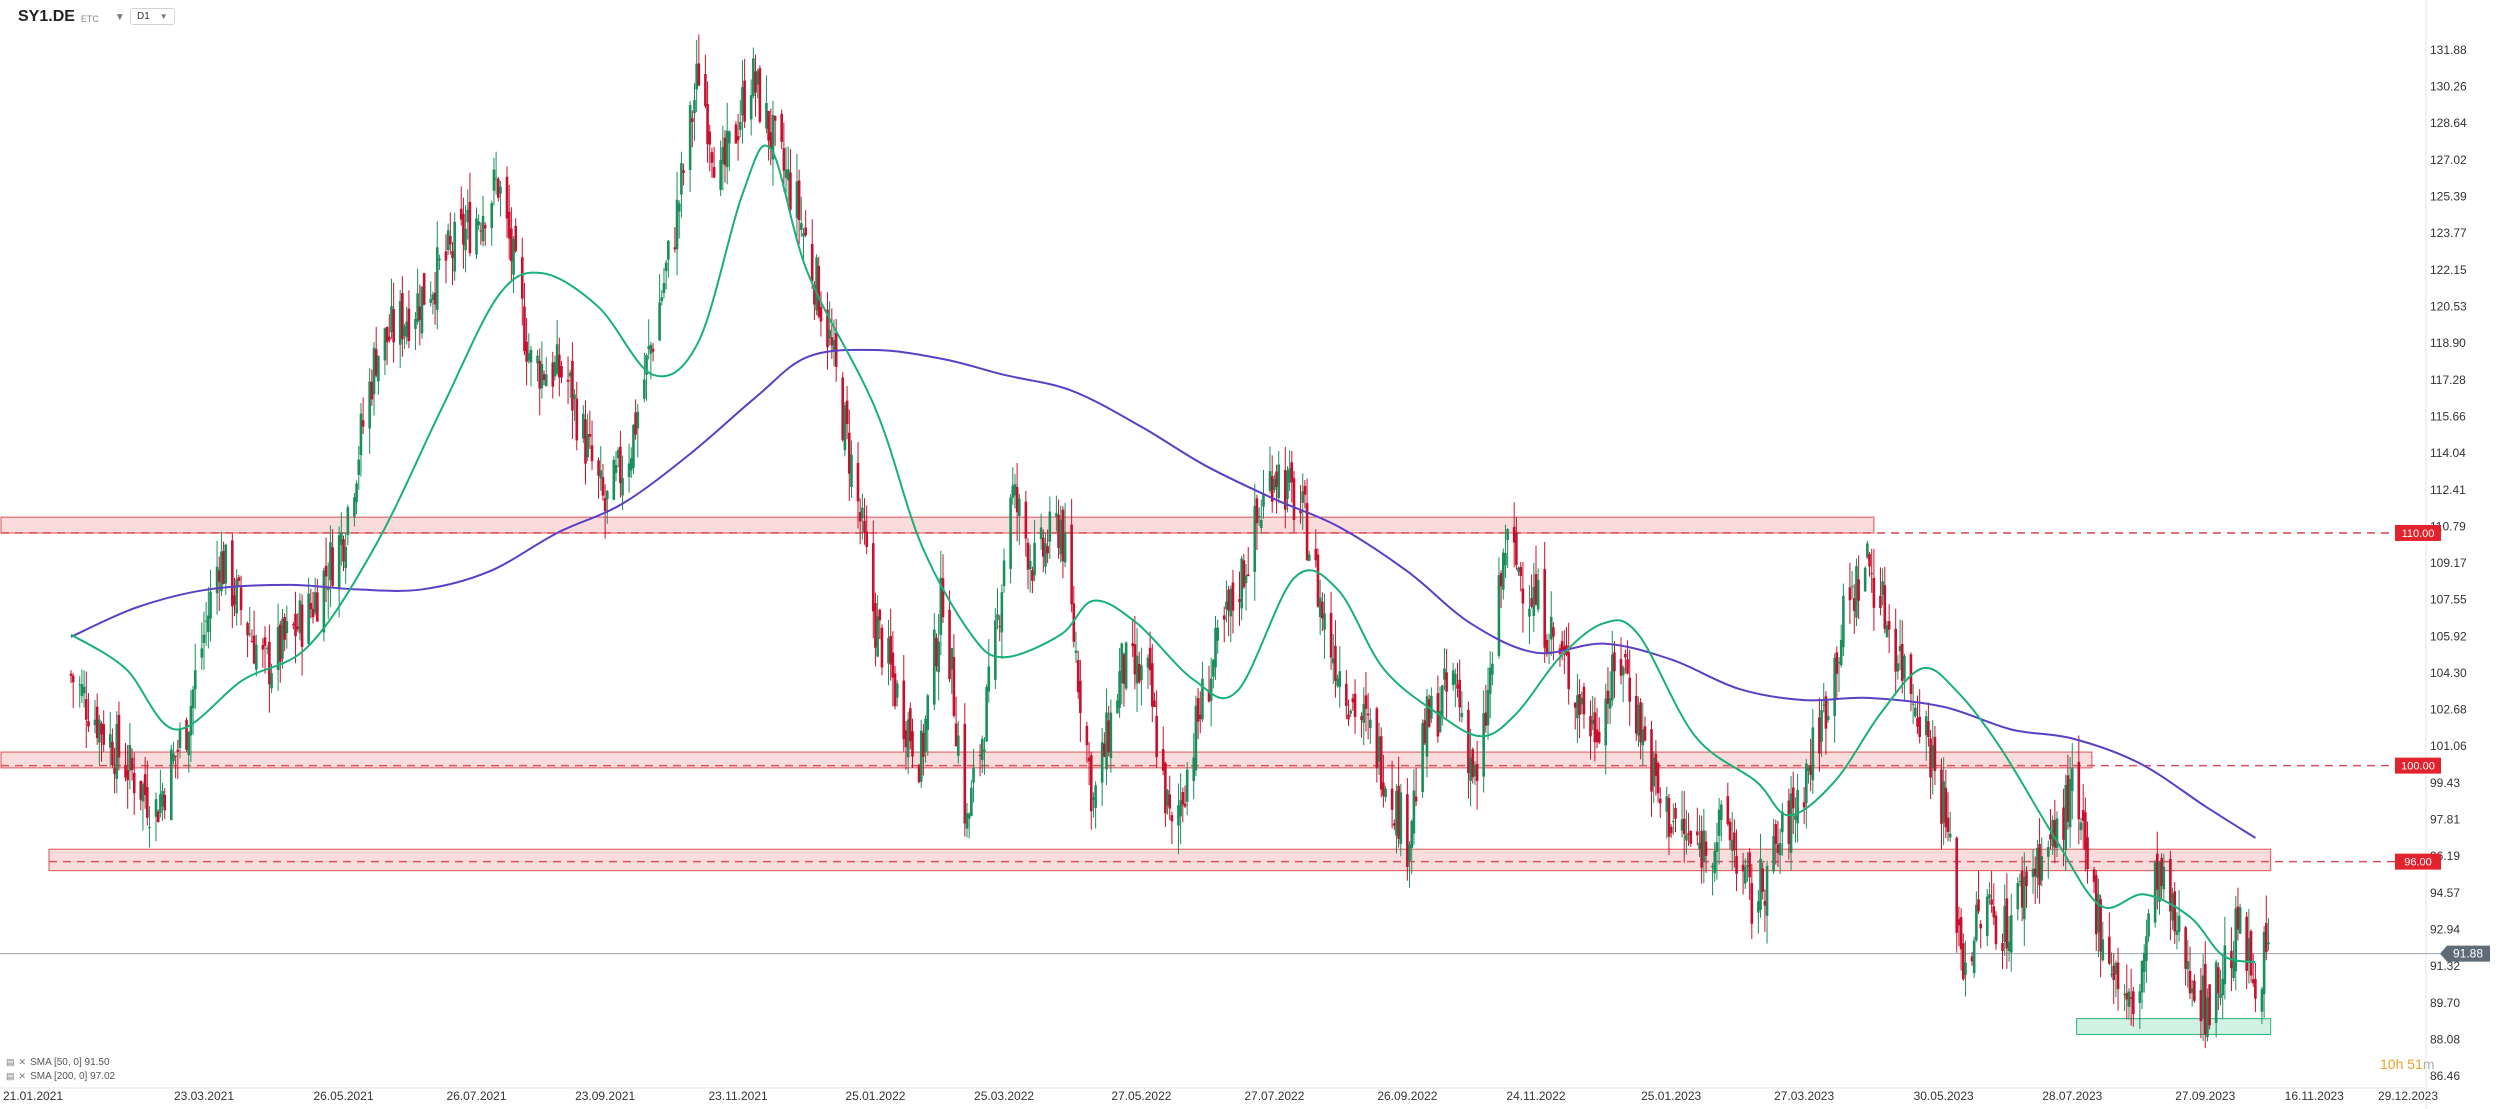 This screenshot has width=2506, height=1109. Describe the element at coordinates (152, 16) in the screenshot. I see `timeframe-selector: D1 ▼` at that location.